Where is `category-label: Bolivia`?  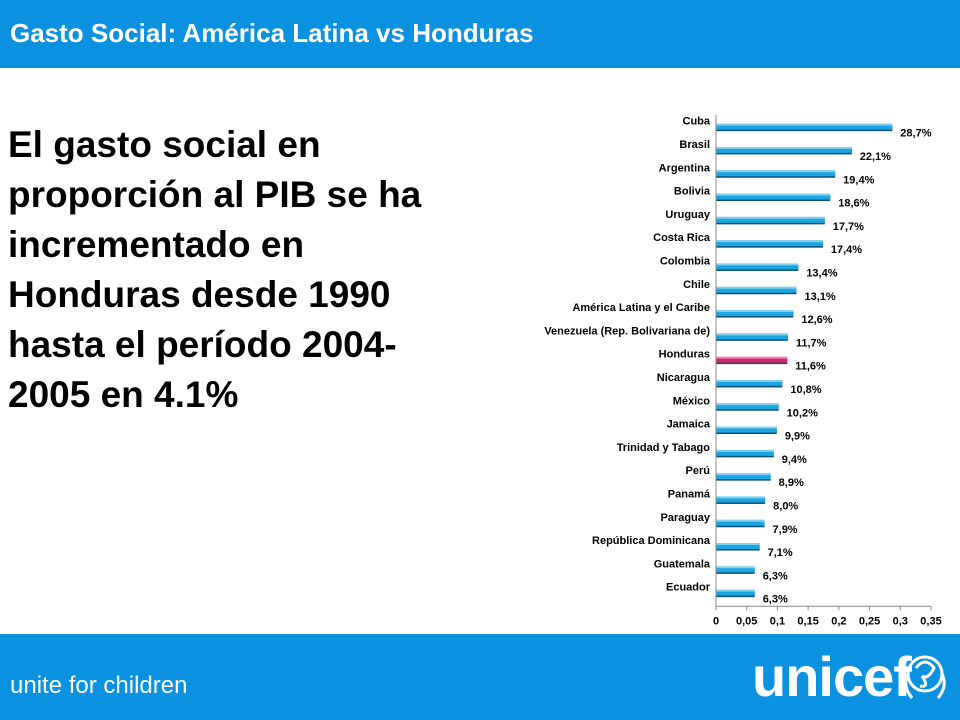 category-label: Bolivia is located at coordinates (692, 192).